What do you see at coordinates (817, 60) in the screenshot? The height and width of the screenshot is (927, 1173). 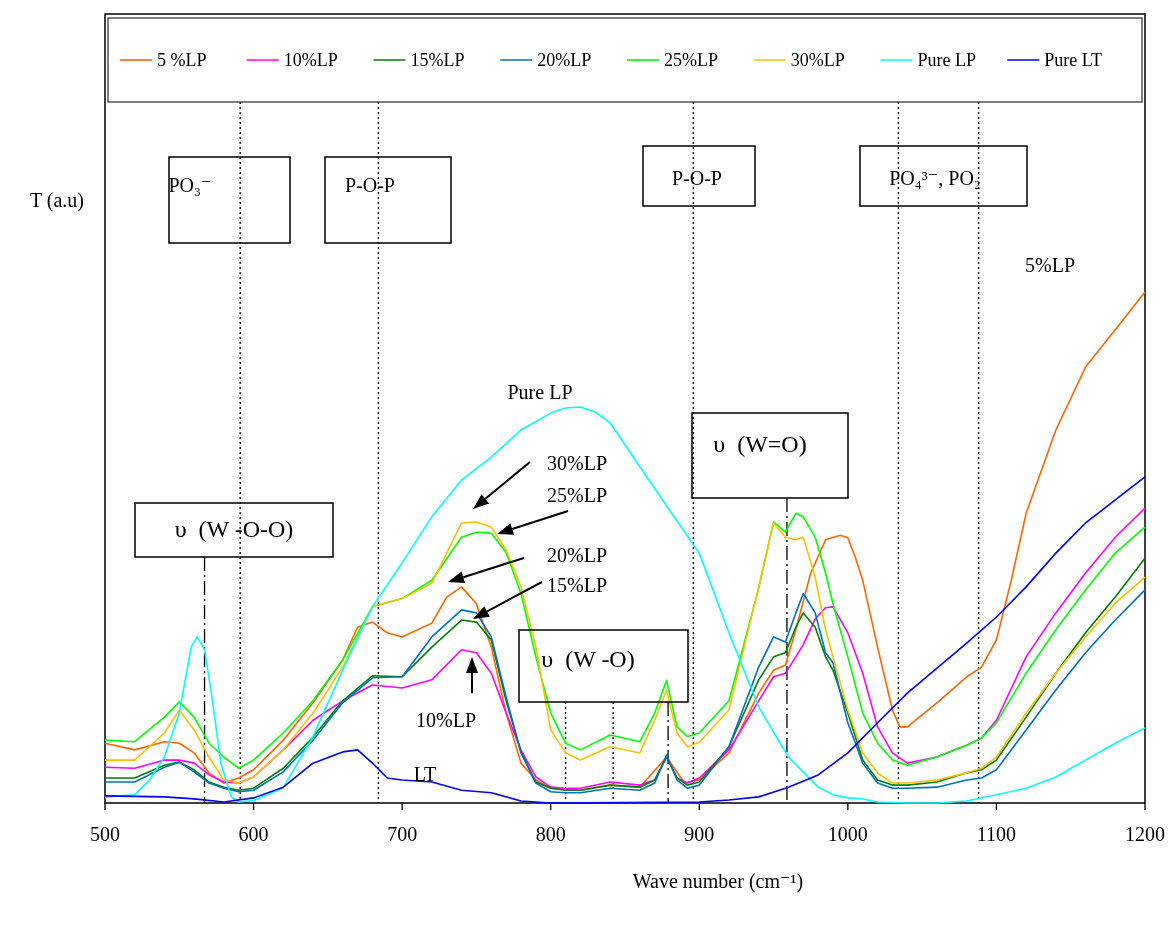 I see `legend-label: 30%LP` at bounding box center [817, 60].